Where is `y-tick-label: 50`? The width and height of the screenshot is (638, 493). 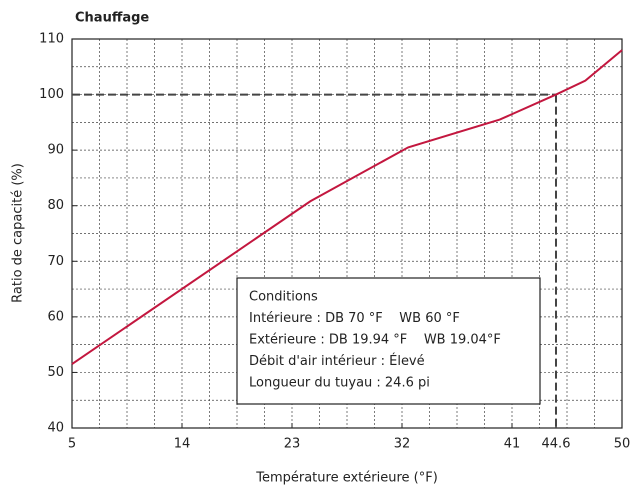
y-tick-label: 50 is located at coordinates (55, 372).